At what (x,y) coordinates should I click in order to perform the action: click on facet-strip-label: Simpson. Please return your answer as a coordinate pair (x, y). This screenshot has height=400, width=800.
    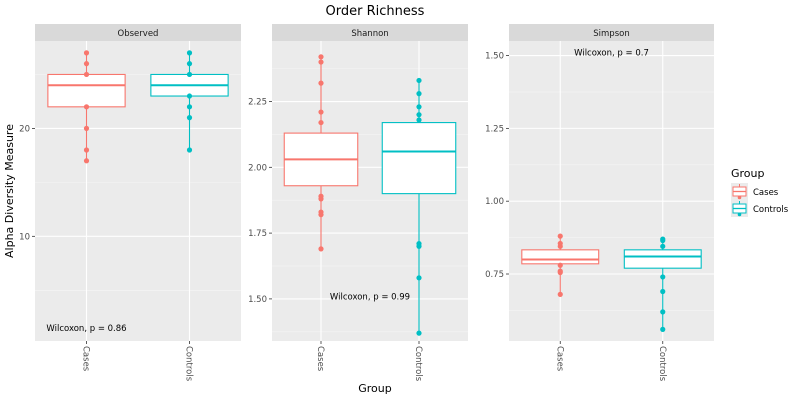
    Looking at the image, I should click on (611, 34).